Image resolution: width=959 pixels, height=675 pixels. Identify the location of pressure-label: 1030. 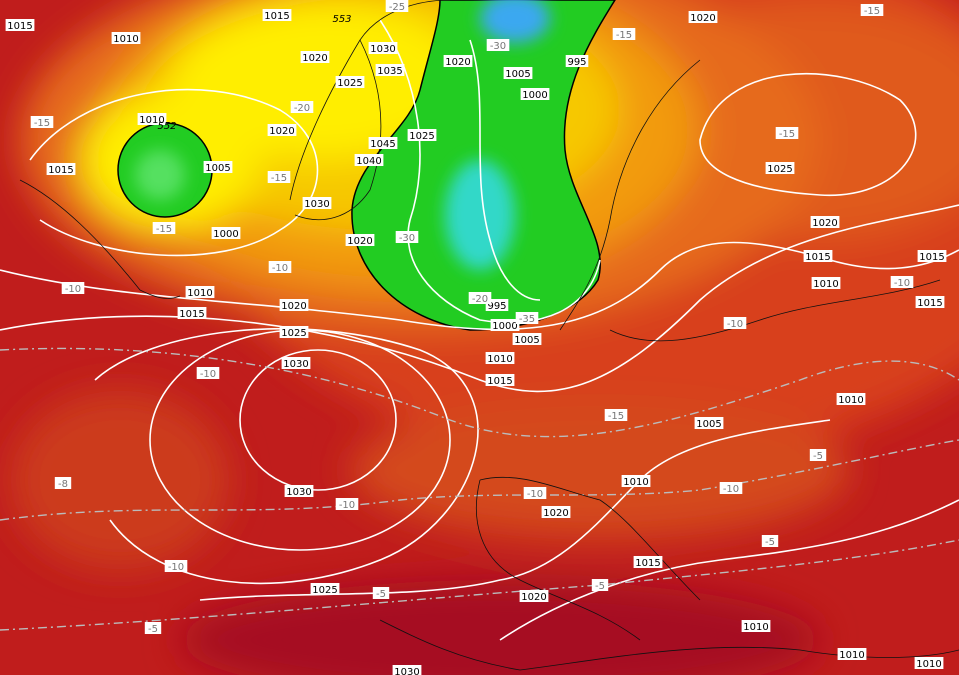
(295, 364).